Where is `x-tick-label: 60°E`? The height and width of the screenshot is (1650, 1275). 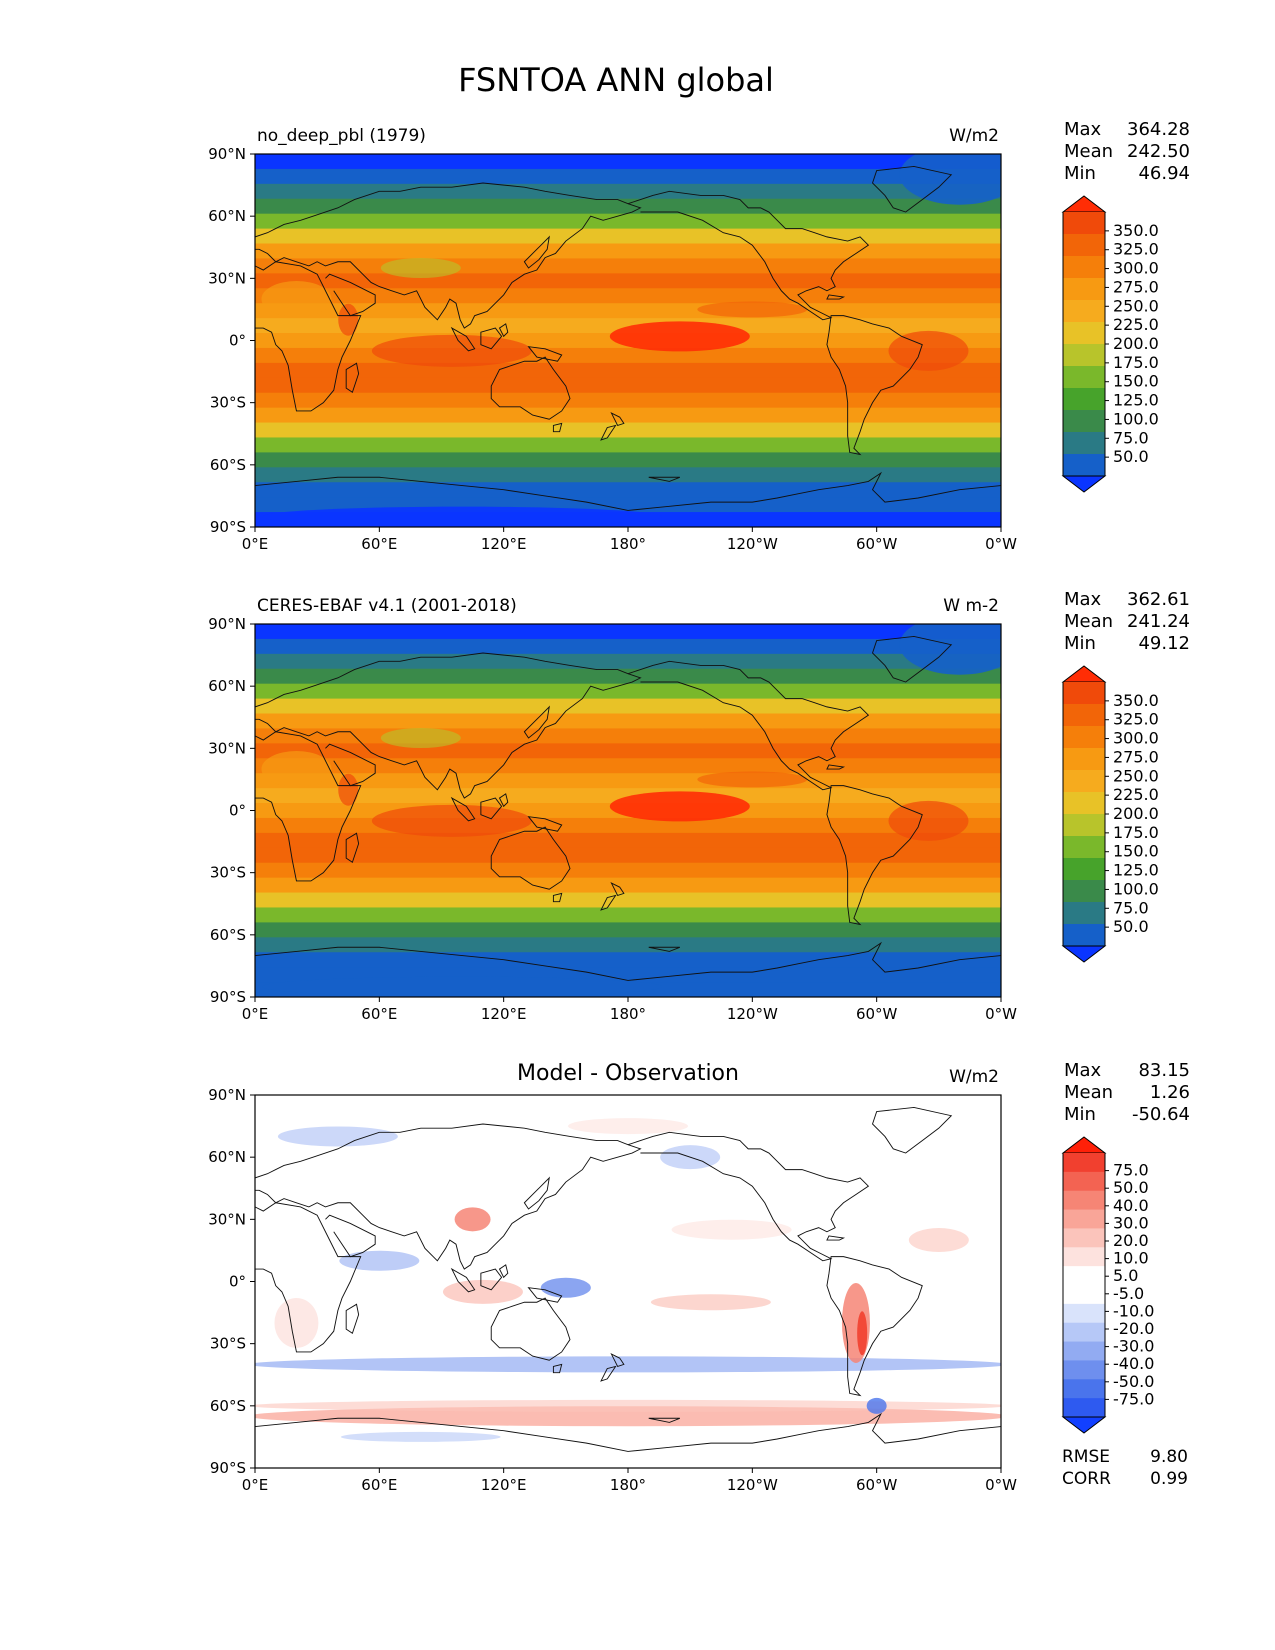 x-tick-label: 60°E is located at coordinates (379, 1014).